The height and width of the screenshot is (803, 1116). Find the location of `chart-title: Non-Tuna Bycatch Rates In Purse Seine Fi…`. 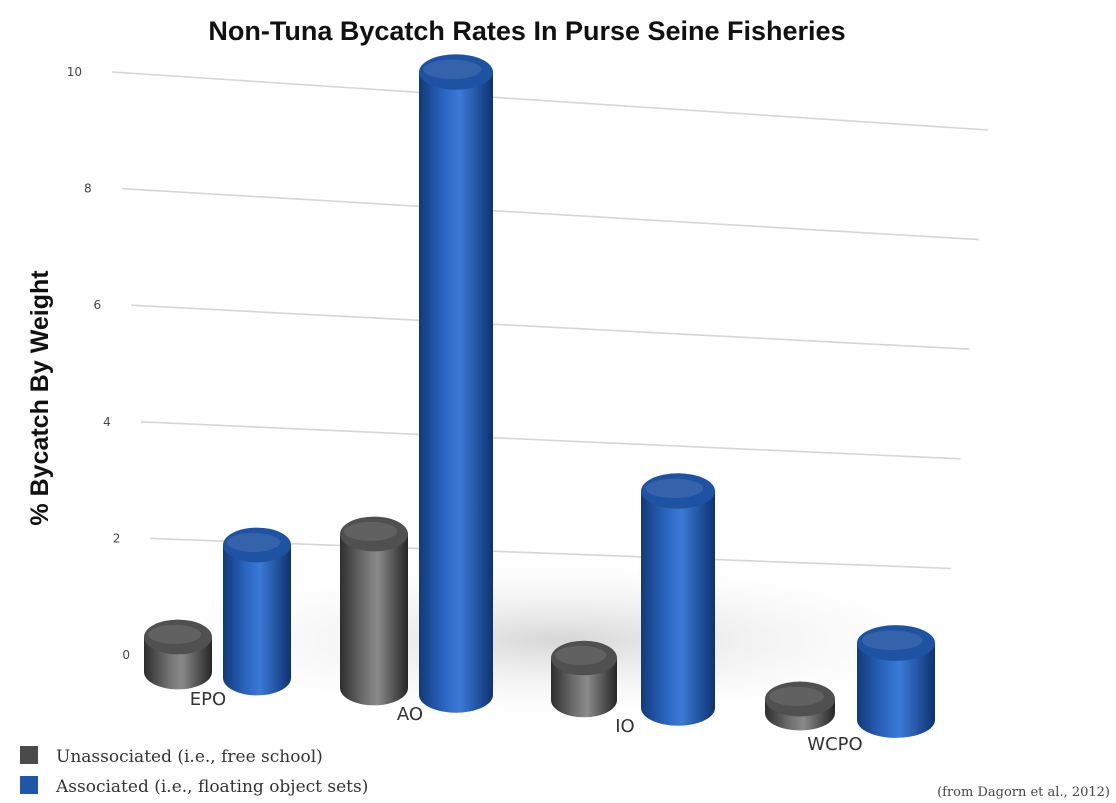

chart-title: Non-Tuna Bycatch Rates In Purse Seine Fi… is located at coordinates (526, 31).